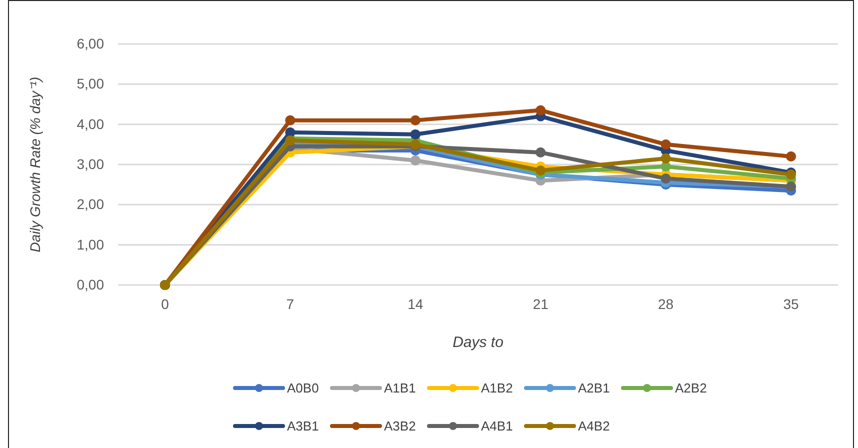  What do you see at coordinates (594, 388) in the screenshot?
I see `legend-label: A2B1` at bounding box center [594, 388].